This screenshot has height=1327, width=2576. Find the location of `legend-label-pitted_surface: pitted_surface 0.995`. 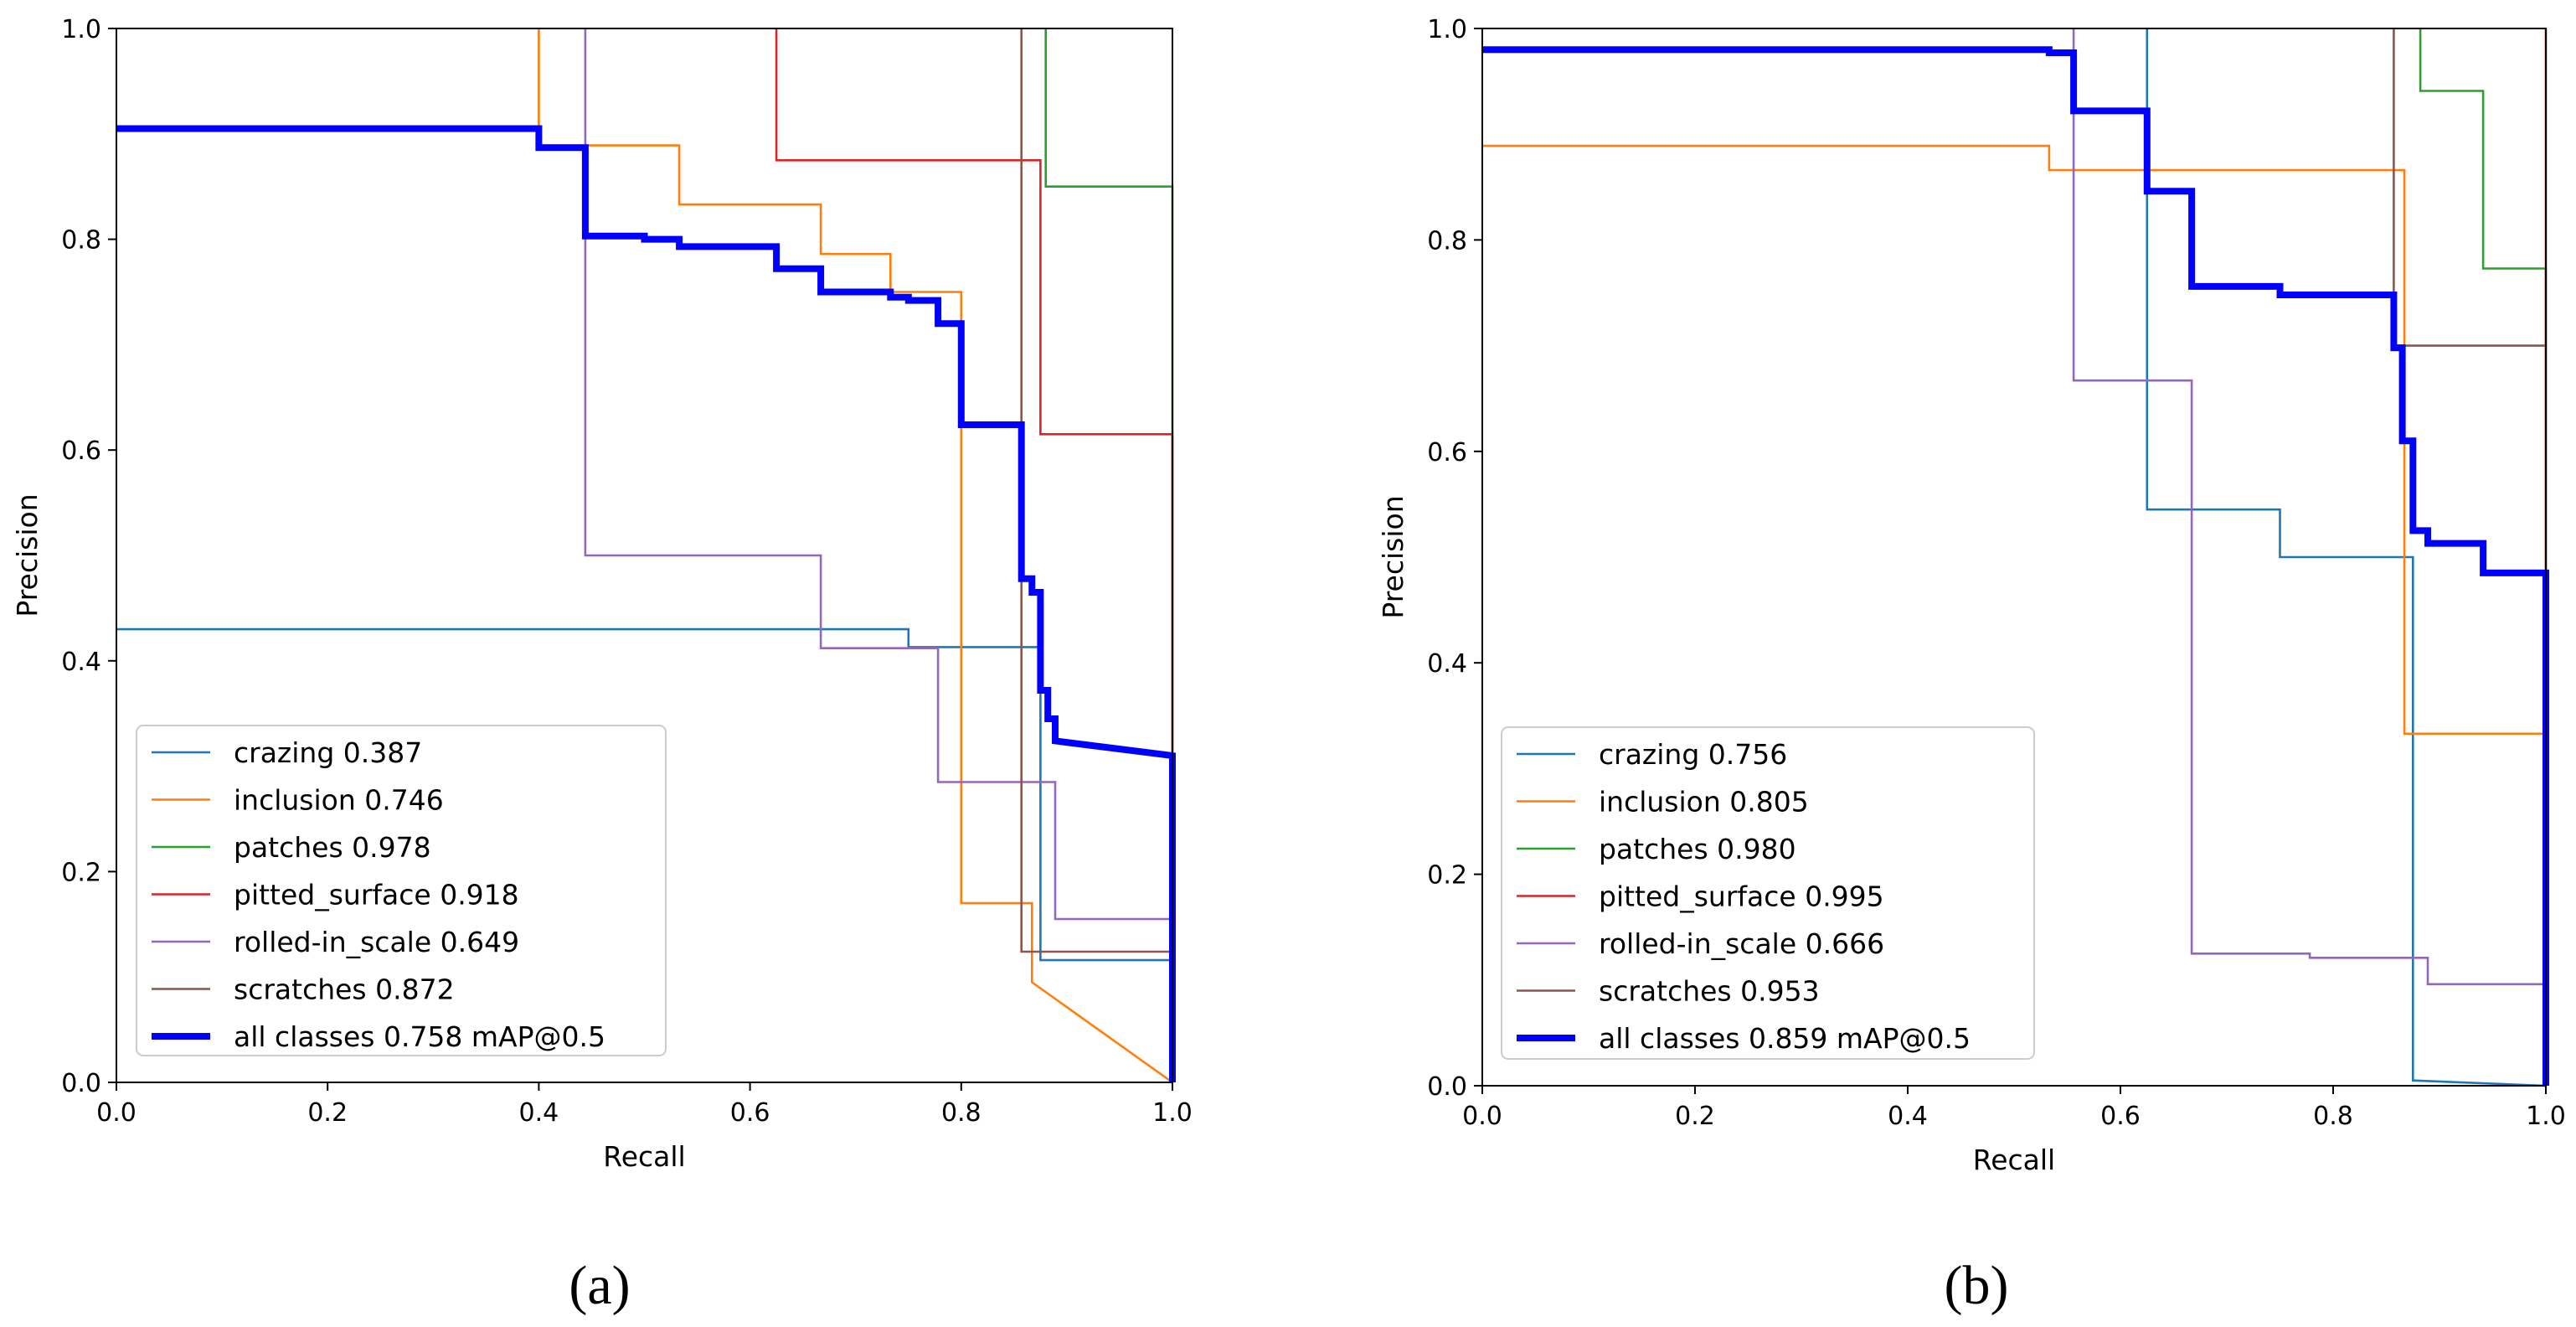

legend-label-pitted_surface: pitted_surface 0.995 is located at coordinates (1741, 897).